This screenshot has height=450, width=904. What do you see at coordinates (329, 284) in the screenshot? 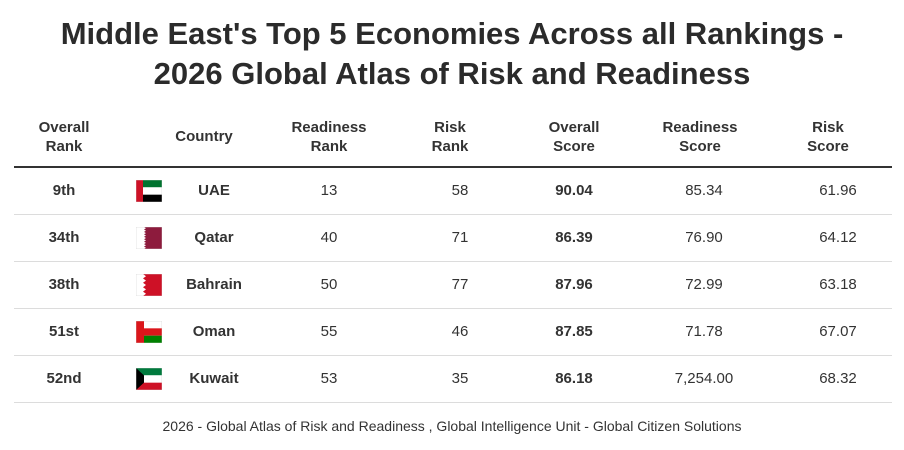
I see `readiness-rank-cell: 50` at bounding box center [329, 284].